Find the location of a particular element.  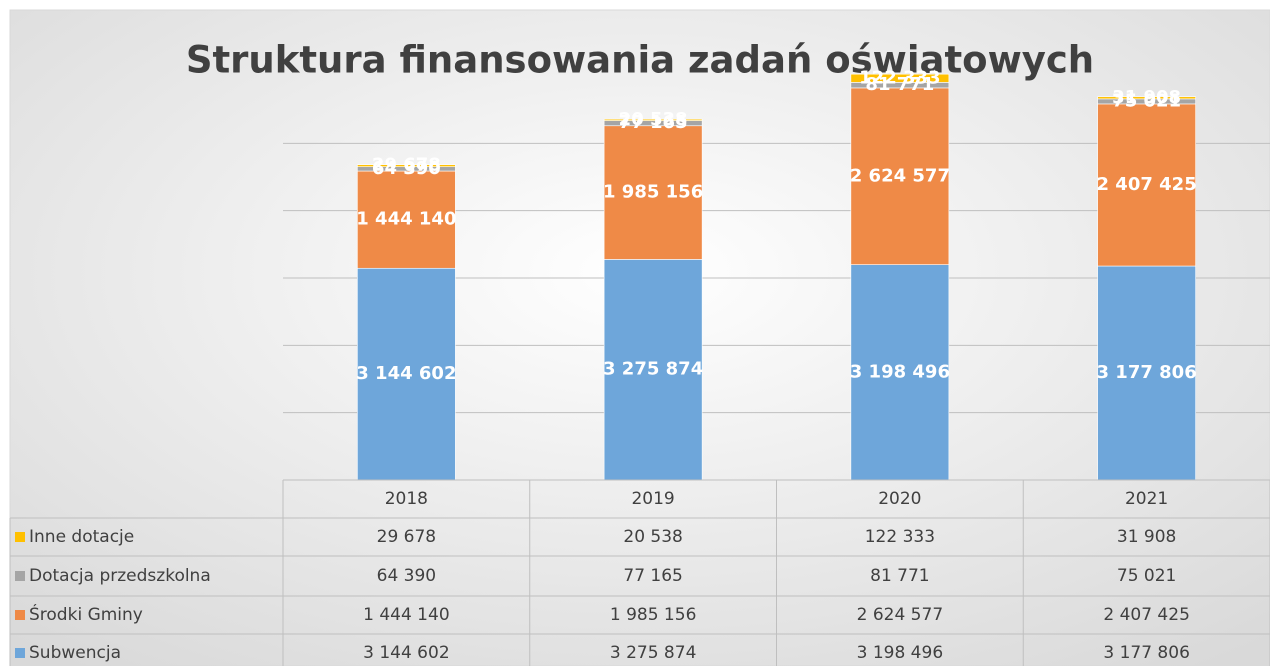

table-cell: 2 407 425 is located at coordinates (1146, 615).